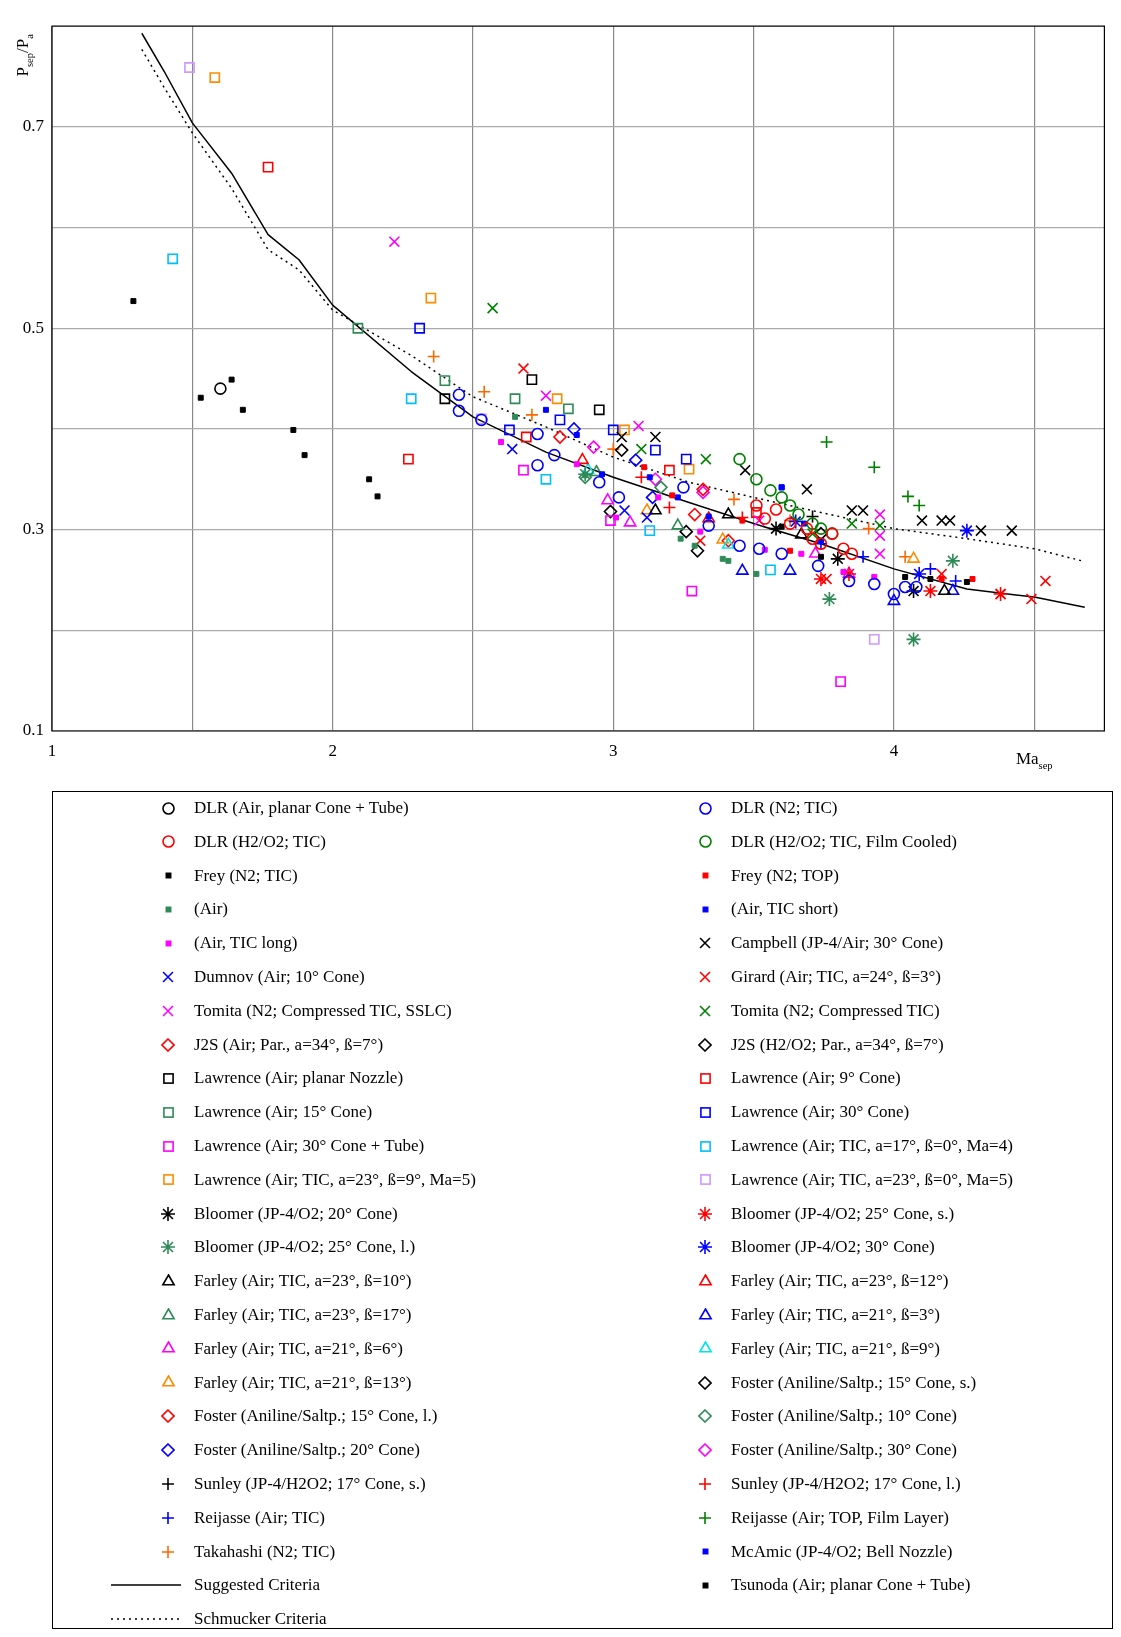 The height and width of the screenshot is (1637, 1121). I want to click on legend-label: Lawrence (Air; 30° Cone + Tube), so click(309, 1146).